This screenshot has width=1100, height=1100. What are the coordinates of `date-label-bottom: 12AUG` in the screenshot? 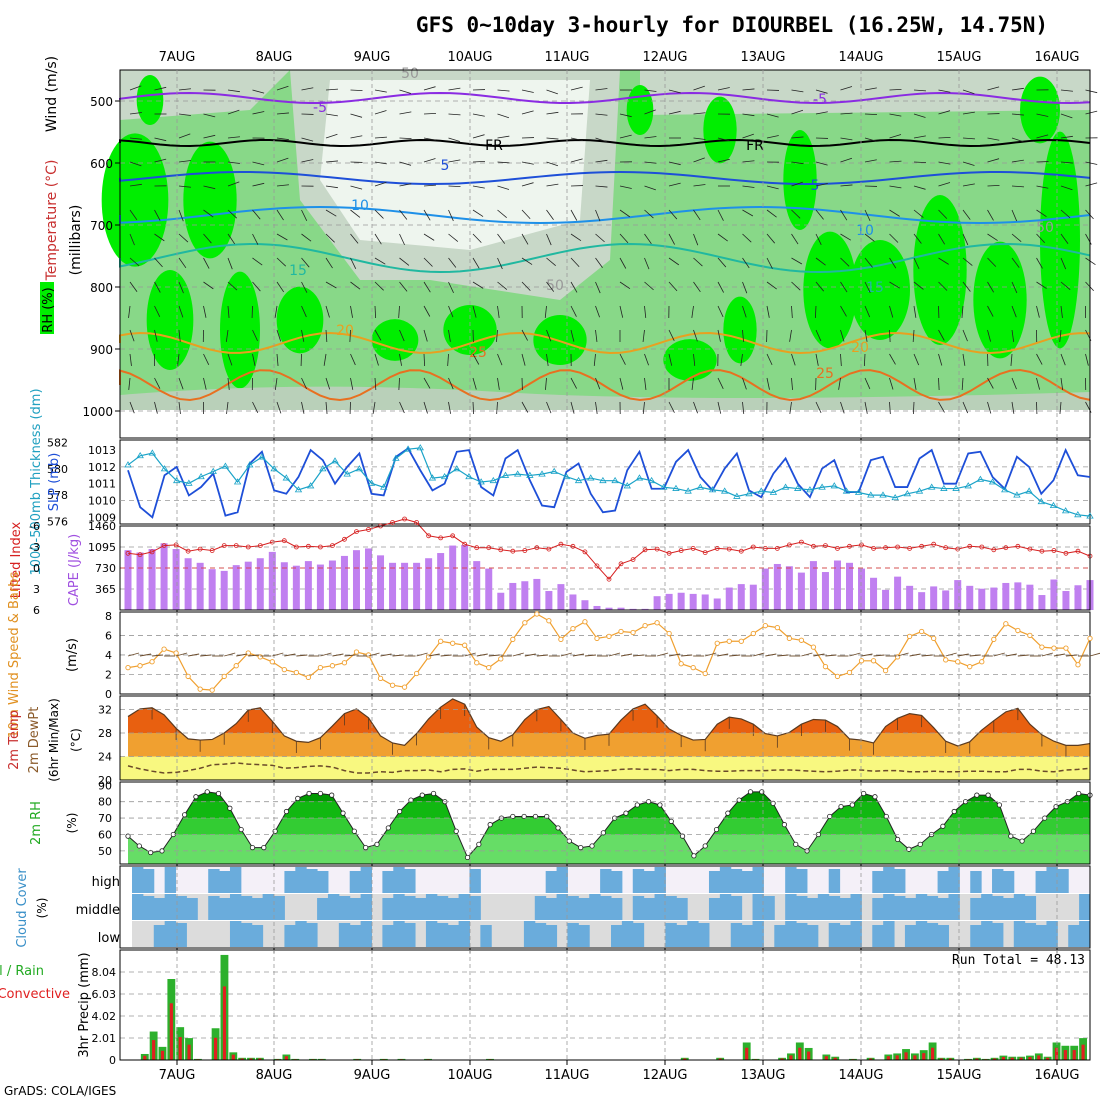 It's located at (664, 1075).